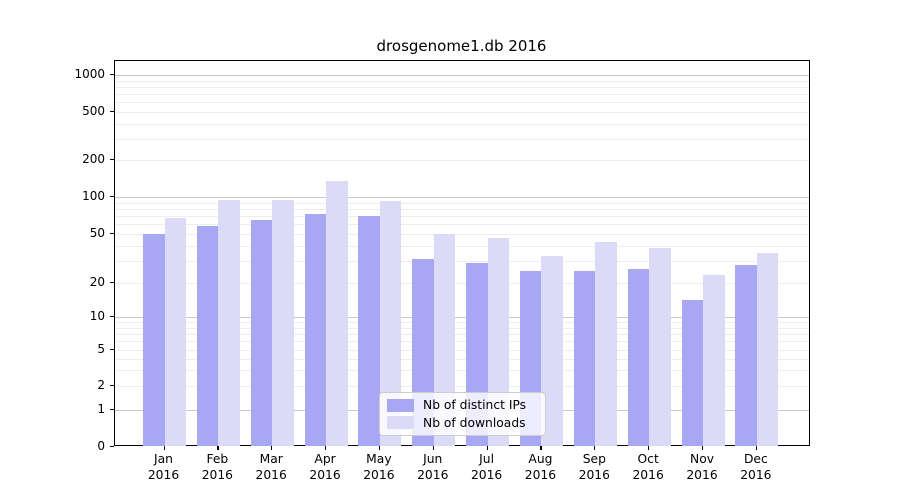  Describe the element at coordinates (93, 159) in the screenshot. I see `y-tick-label: 200` at that location.